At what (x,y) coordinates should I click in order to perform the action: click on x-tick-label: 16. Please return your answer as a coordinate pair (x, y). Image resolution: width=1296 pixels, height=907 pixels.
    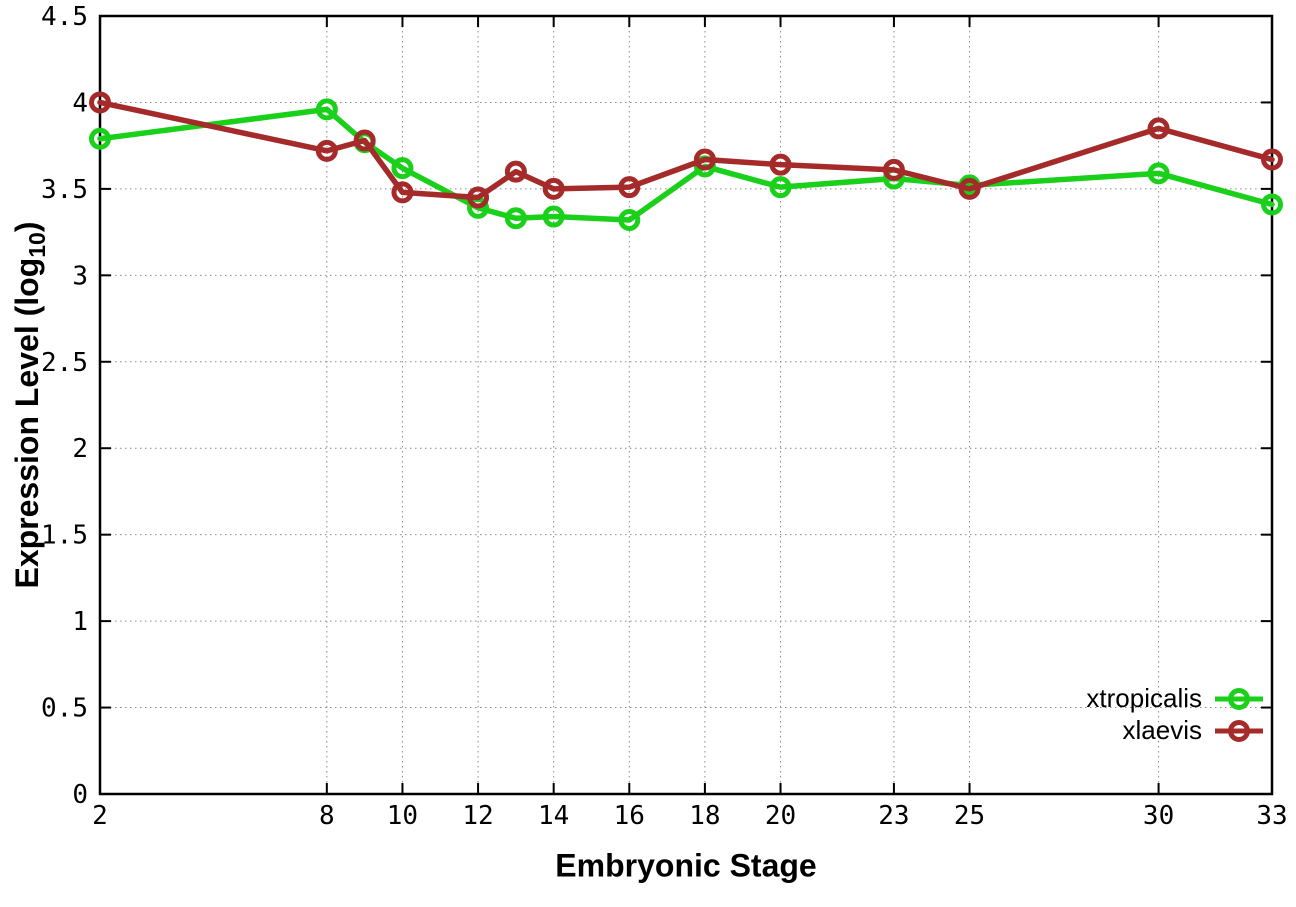
    Looking at the image, I should click on (629, 816).